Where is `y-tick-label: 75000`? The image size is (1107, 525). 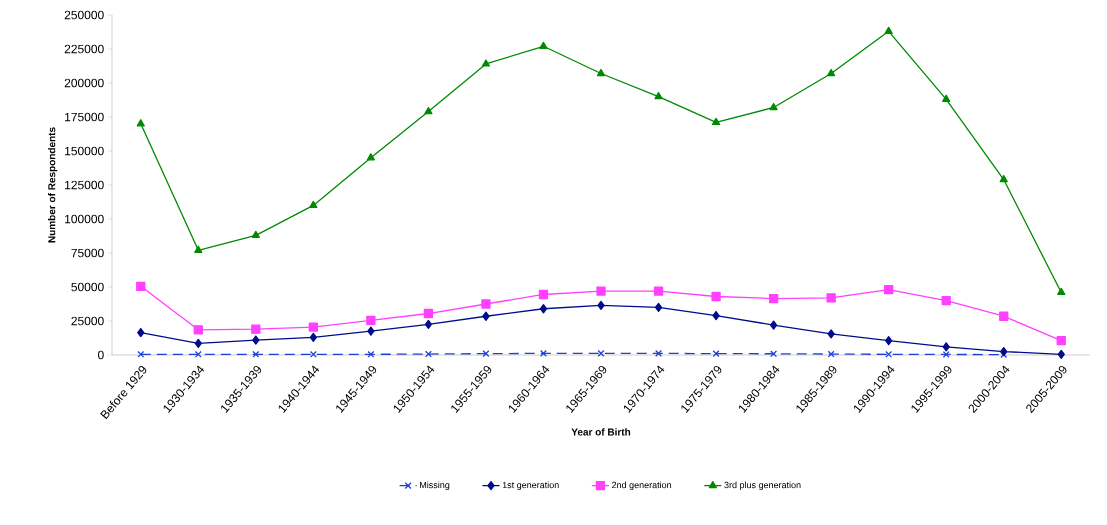
y-tick-label: 75000 is located at coordinates (87, 253).